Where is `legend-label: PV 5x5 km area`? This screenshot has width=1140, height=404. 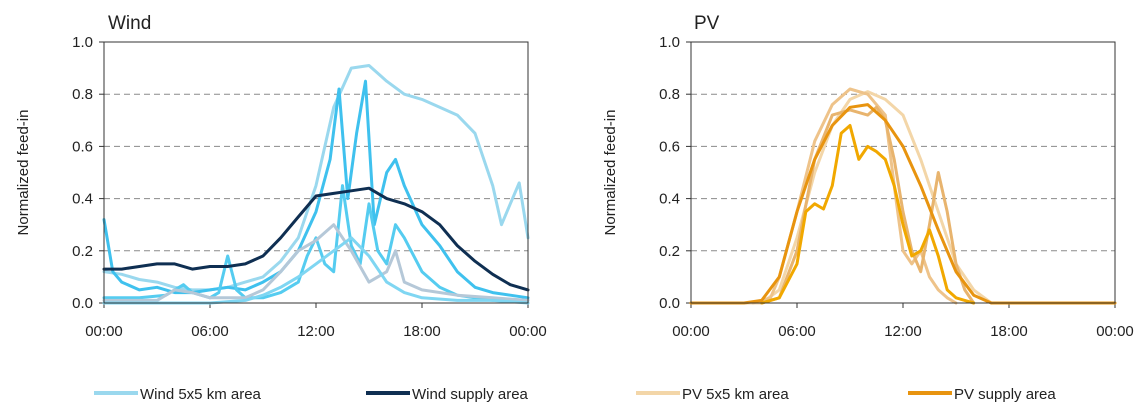 legend-label: PV 5x5 km area is located at coordinates (735, 394).